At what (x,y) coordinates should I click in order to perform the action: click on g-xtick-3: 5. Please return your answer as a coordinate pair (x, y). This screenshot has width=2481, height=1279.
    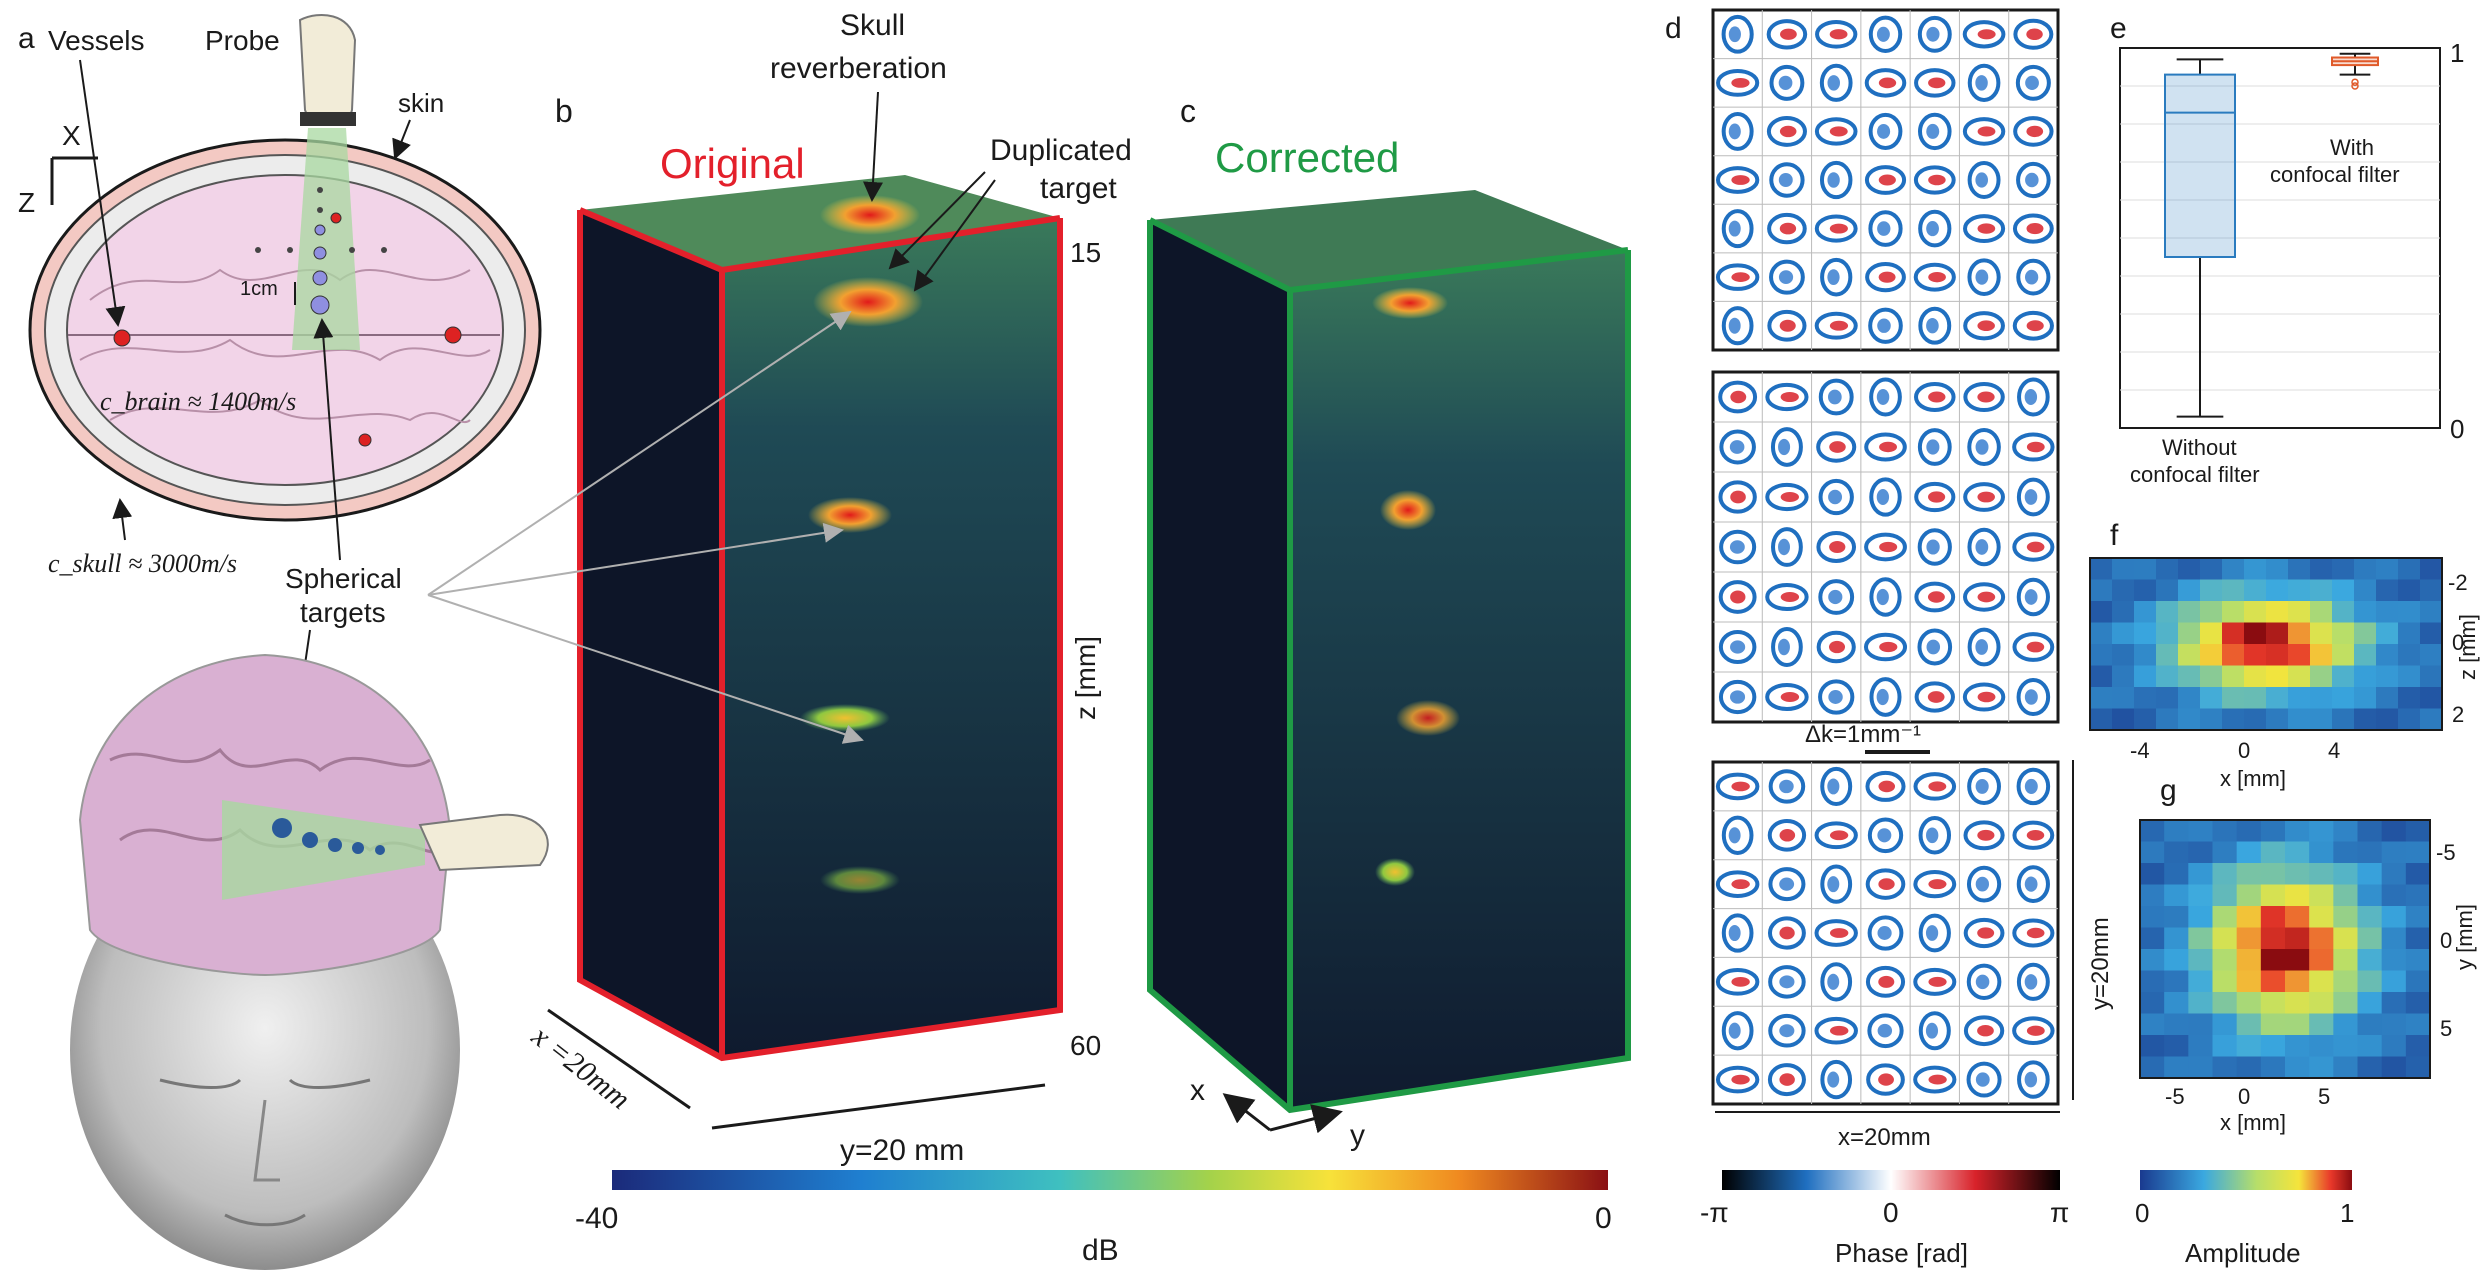
    Looking at the image, I should click on (2324, 1096).